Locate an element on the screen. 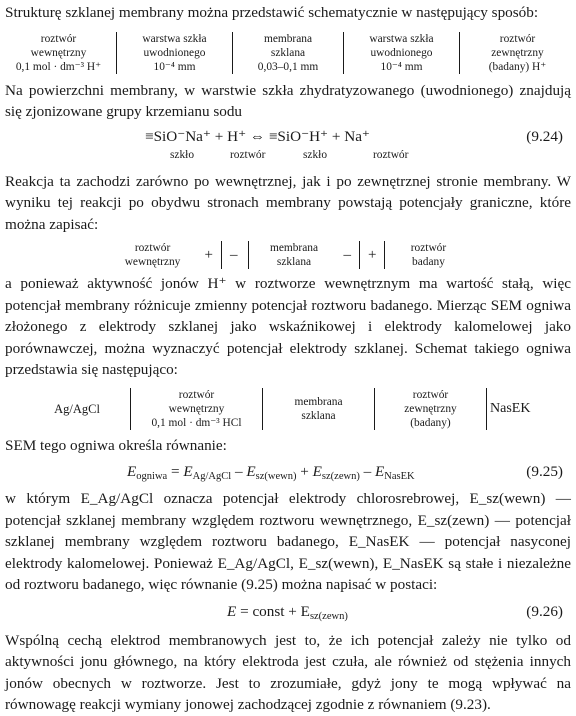 This screenshot has height=716, width=576. equation-9-24: ≡SiO⁻Na⁺ + H⁺ ⇔ ≡SiO⁻H⁺ + Na⁺ (9.24) is located at coordinates (288, 137).